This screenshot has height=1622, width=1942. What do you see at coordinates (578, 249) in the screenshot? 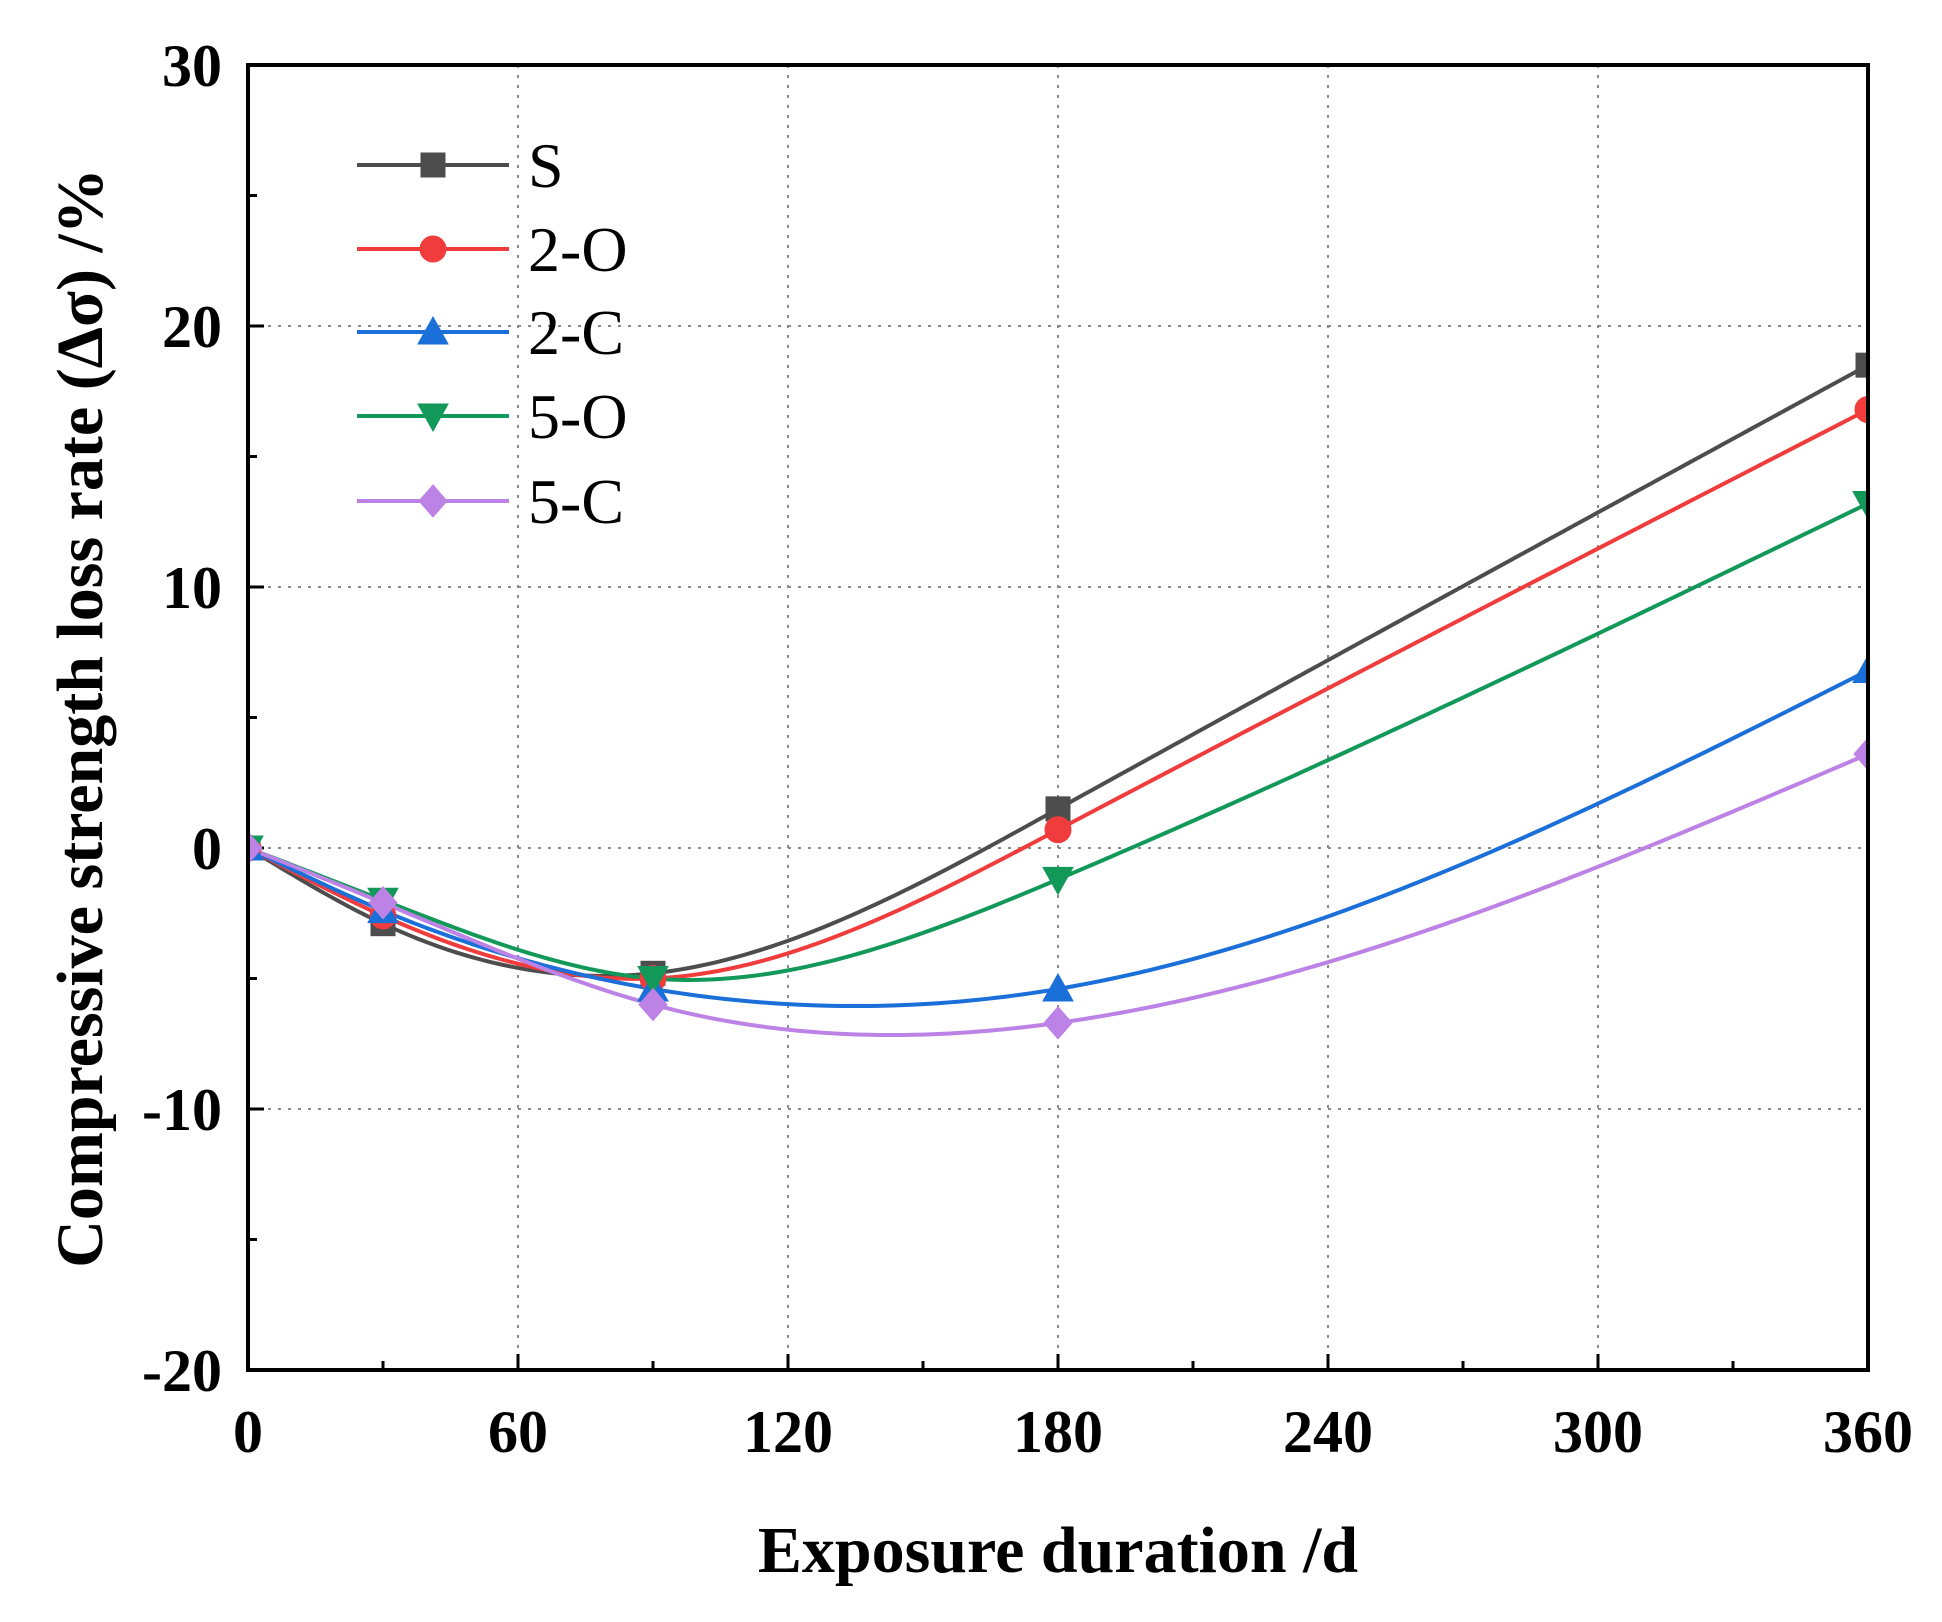
I see `legend-label: 2-O` at bounding box center [578, 249].